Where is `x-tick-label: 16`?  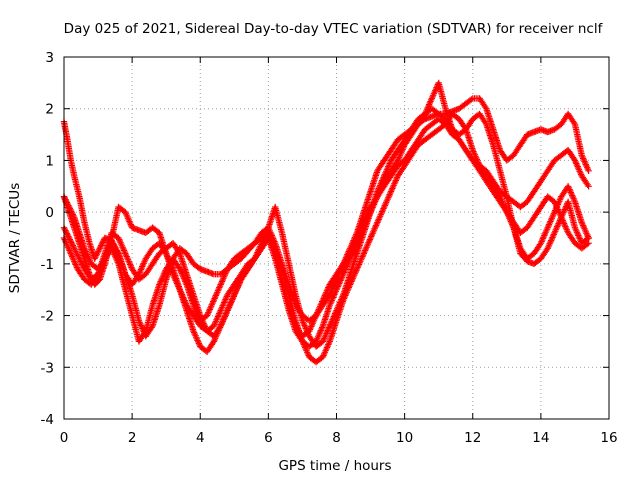
x-tick-label: 16 is located at coordinates (608, 438).